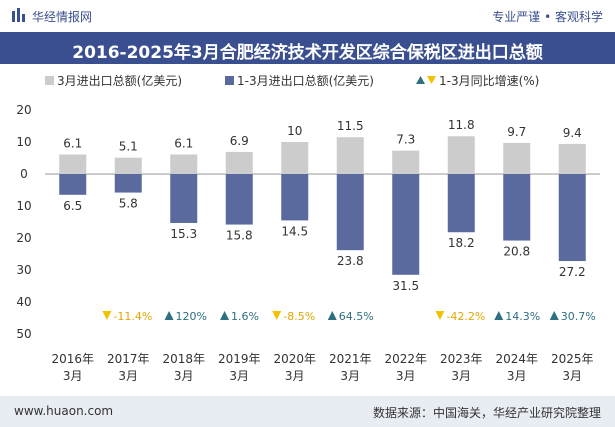  Describe the element at coordinates (405, 359) in the screenshot. I see `x-tick-label-year: 2022年` at that location.